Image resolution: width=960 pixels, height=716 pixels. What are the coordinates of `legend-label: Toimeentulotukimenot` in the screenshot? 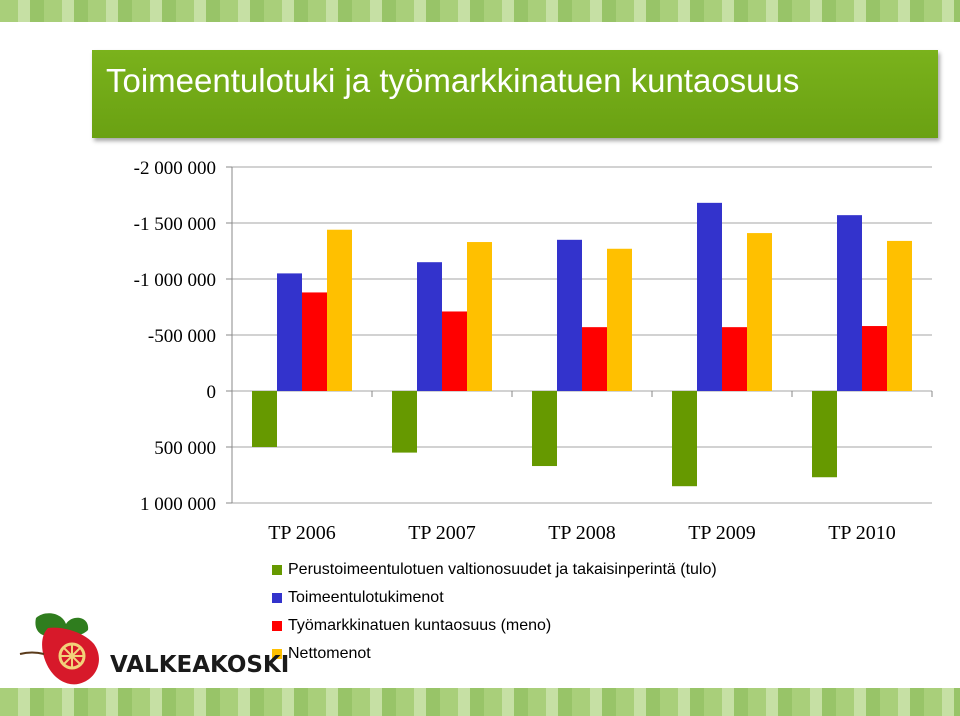 It's located at (366, 597).